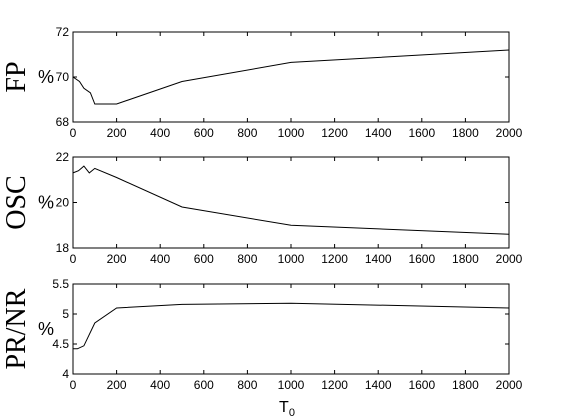  Describe the element at coordinates (16, 76) in the screenshot. I see `y-axis-label: FP` at that location.